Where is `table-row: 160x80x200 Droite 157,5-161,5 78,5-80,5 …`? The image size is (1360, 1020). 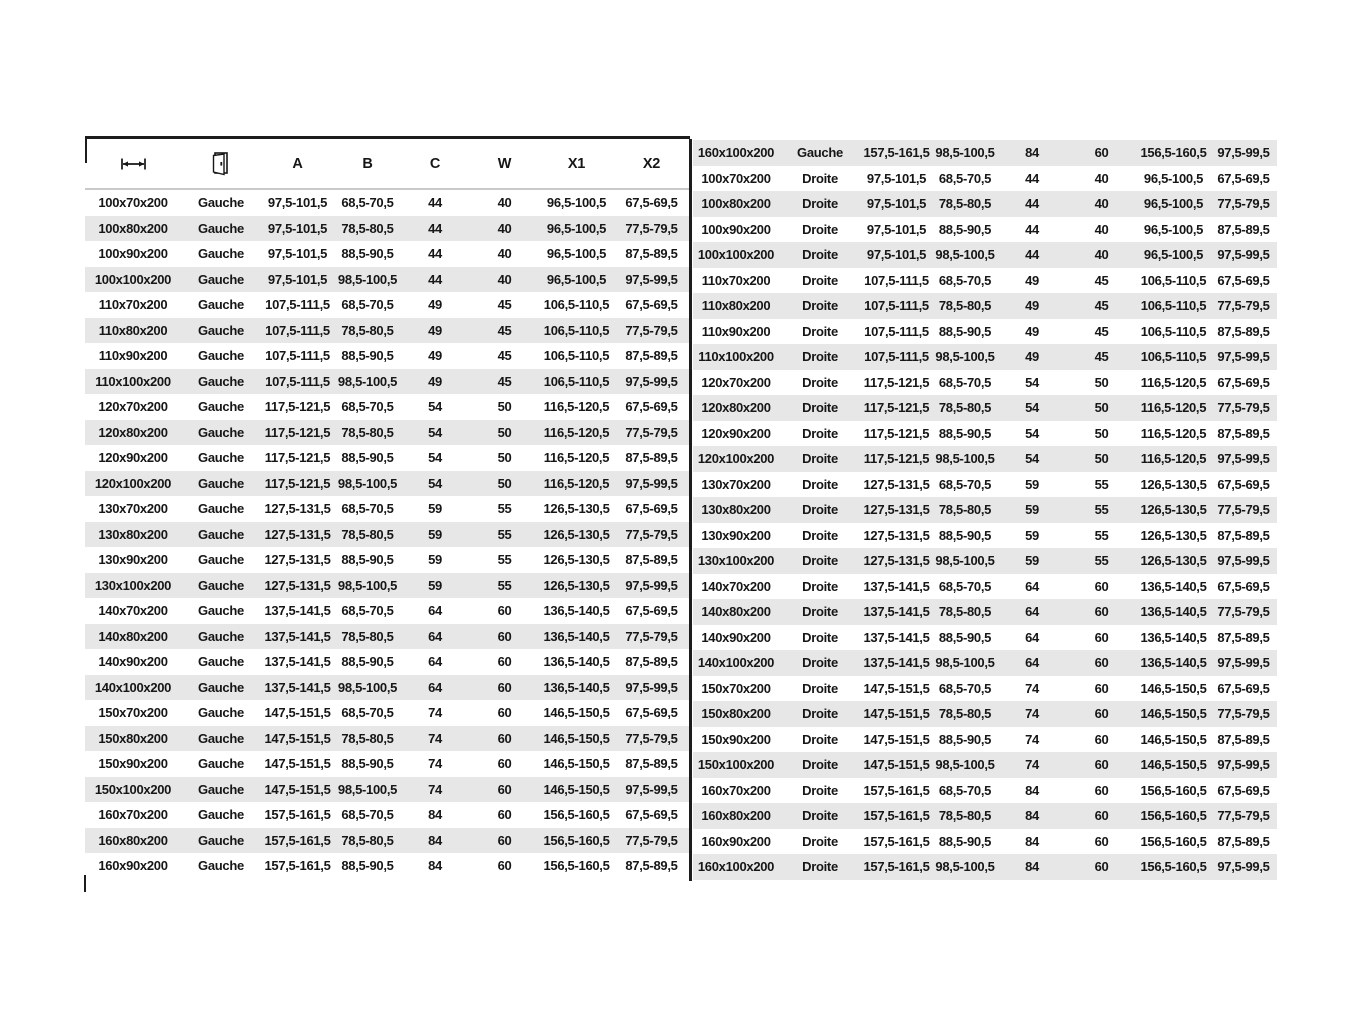 table-row: 160x80x200 Droite 157,5-161,5 78,5-80,5 … is located at coordinates (985, 816).